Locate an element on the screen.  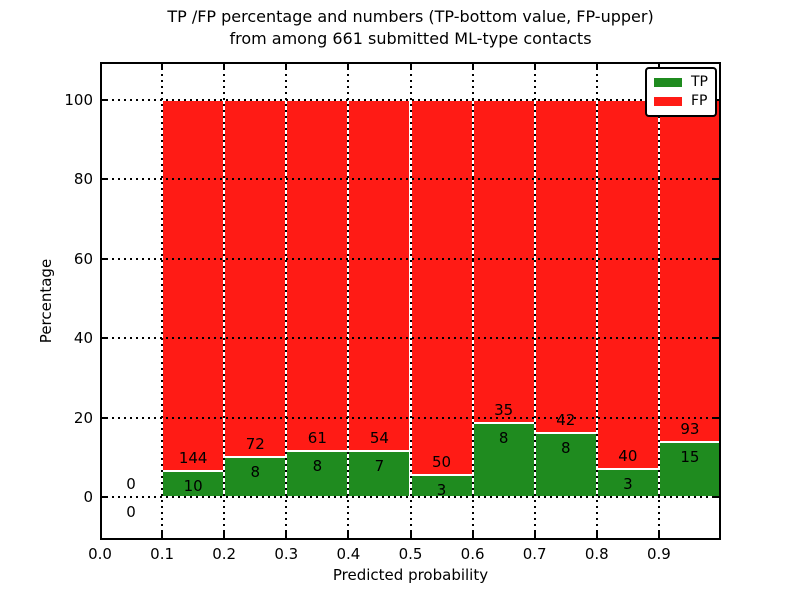
tp-count-label: 10 is located at coordinates (193, 486).